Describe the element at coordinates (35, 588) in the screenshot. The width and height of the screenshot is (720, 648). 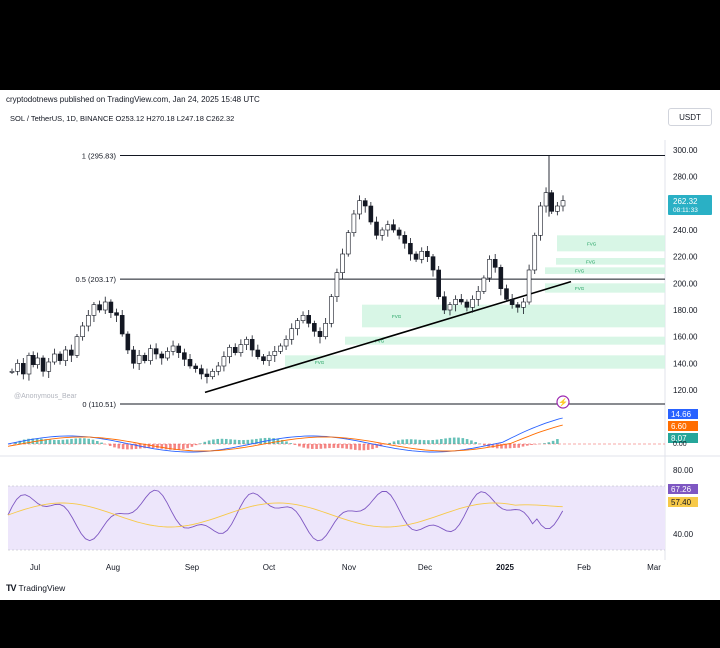
I see `footer-brand: TV TradingView` at that location.